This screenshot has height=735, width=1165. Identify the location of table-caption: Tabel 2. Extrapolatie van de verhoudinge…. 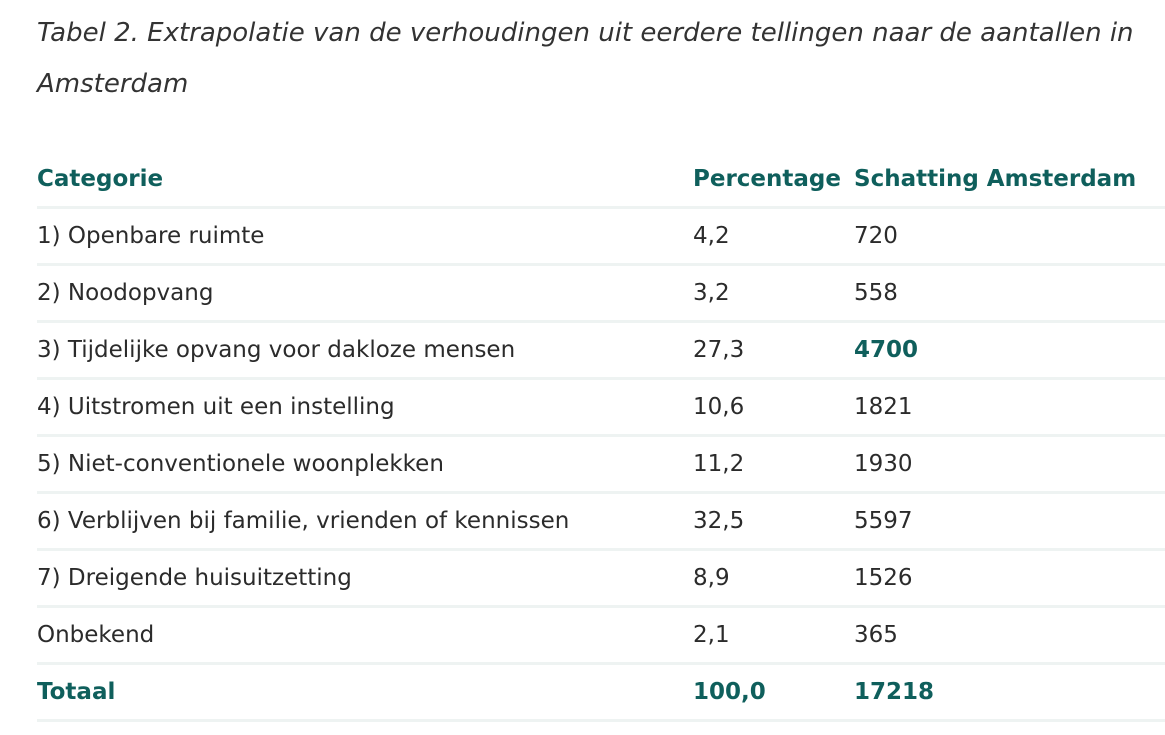
(585, 58).